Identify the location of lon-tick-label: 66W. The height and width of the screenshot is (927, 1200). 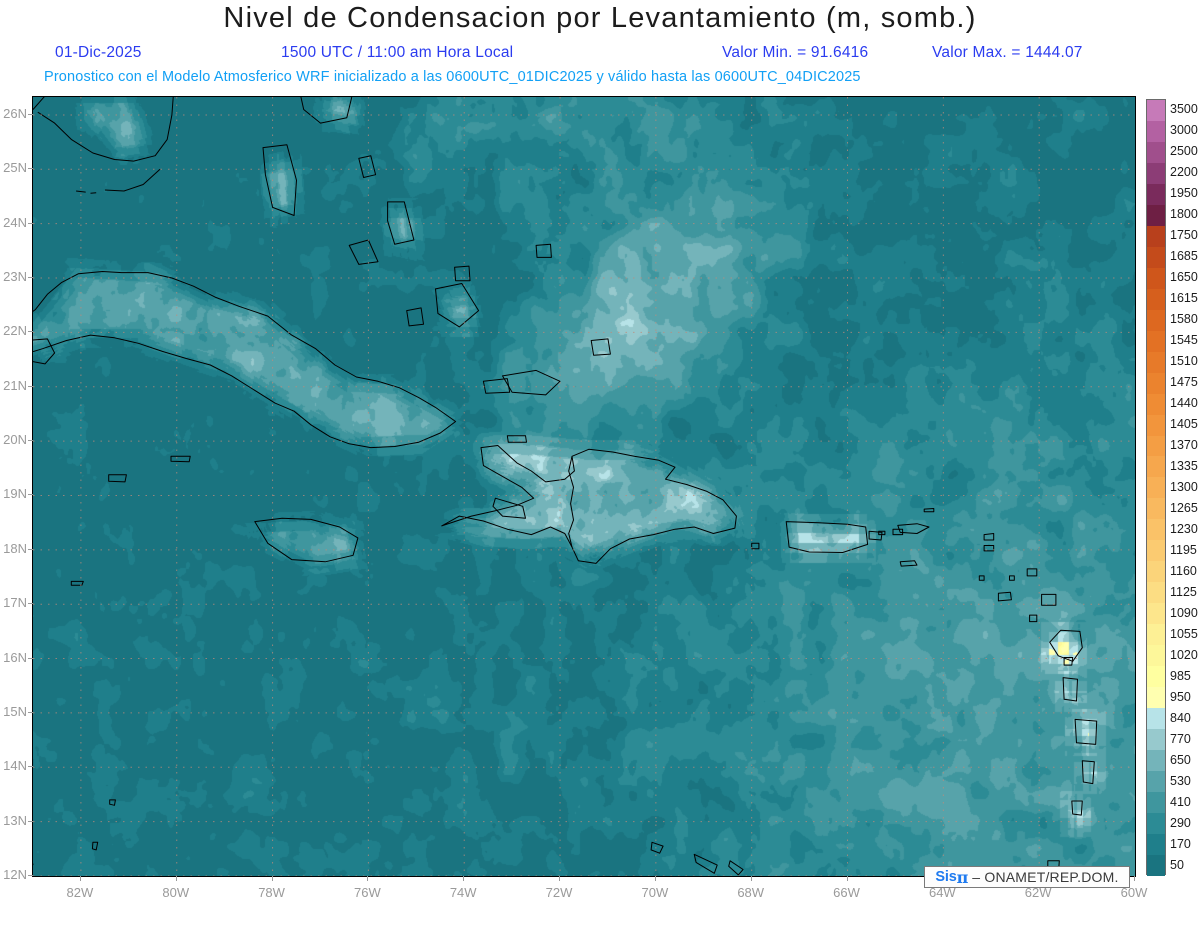
(846, 892).